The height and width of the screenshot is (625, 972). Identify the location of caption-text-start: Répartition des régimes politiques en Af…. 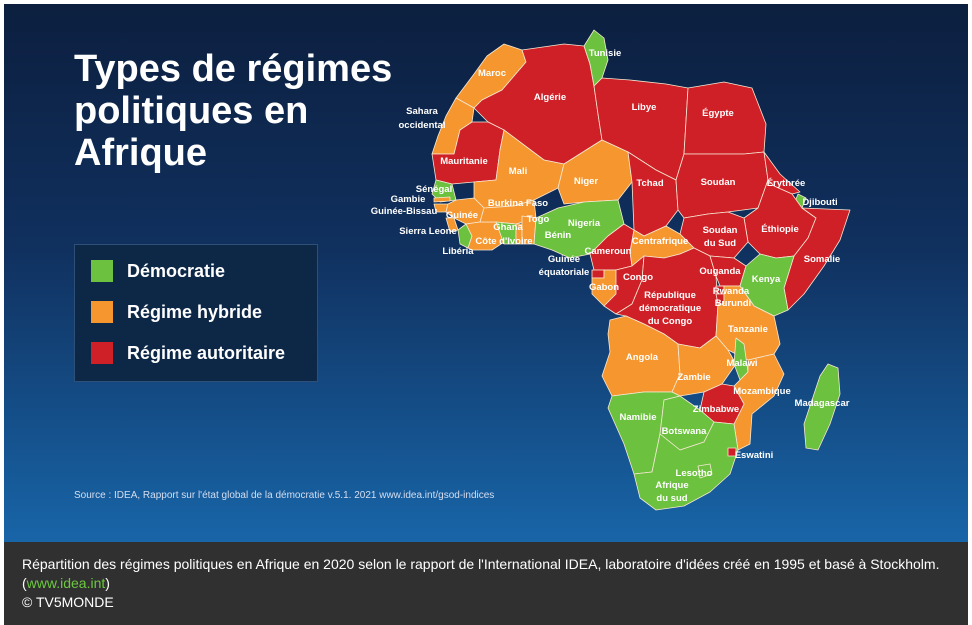
(481, 573).